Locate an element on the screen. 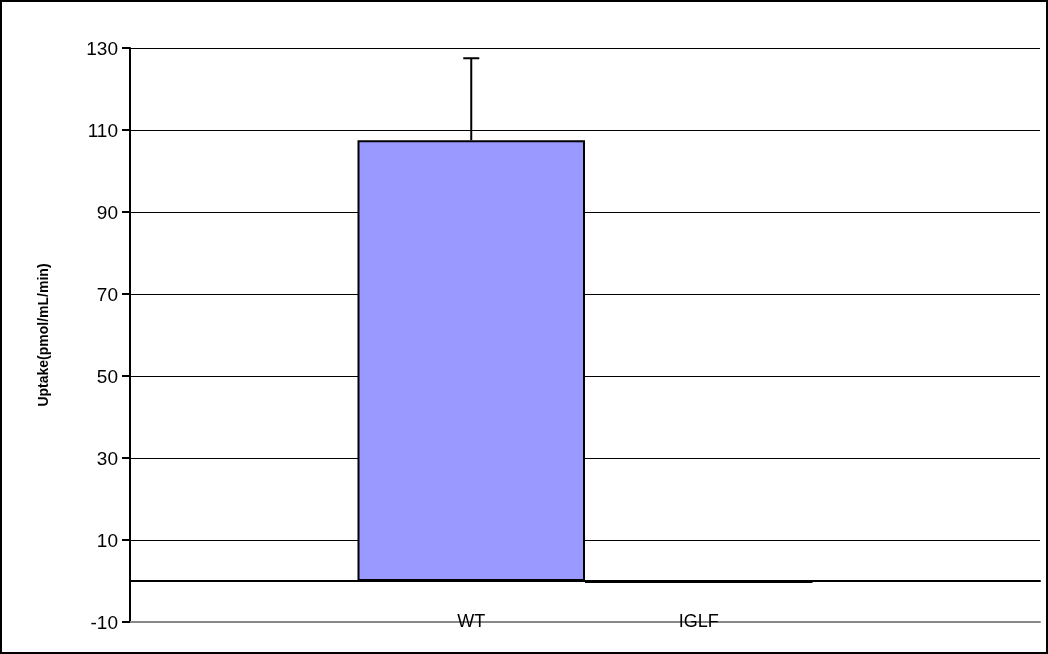 The image size is (1048, 654). y-tick-label: -10 is located at coordinates (104, 622).